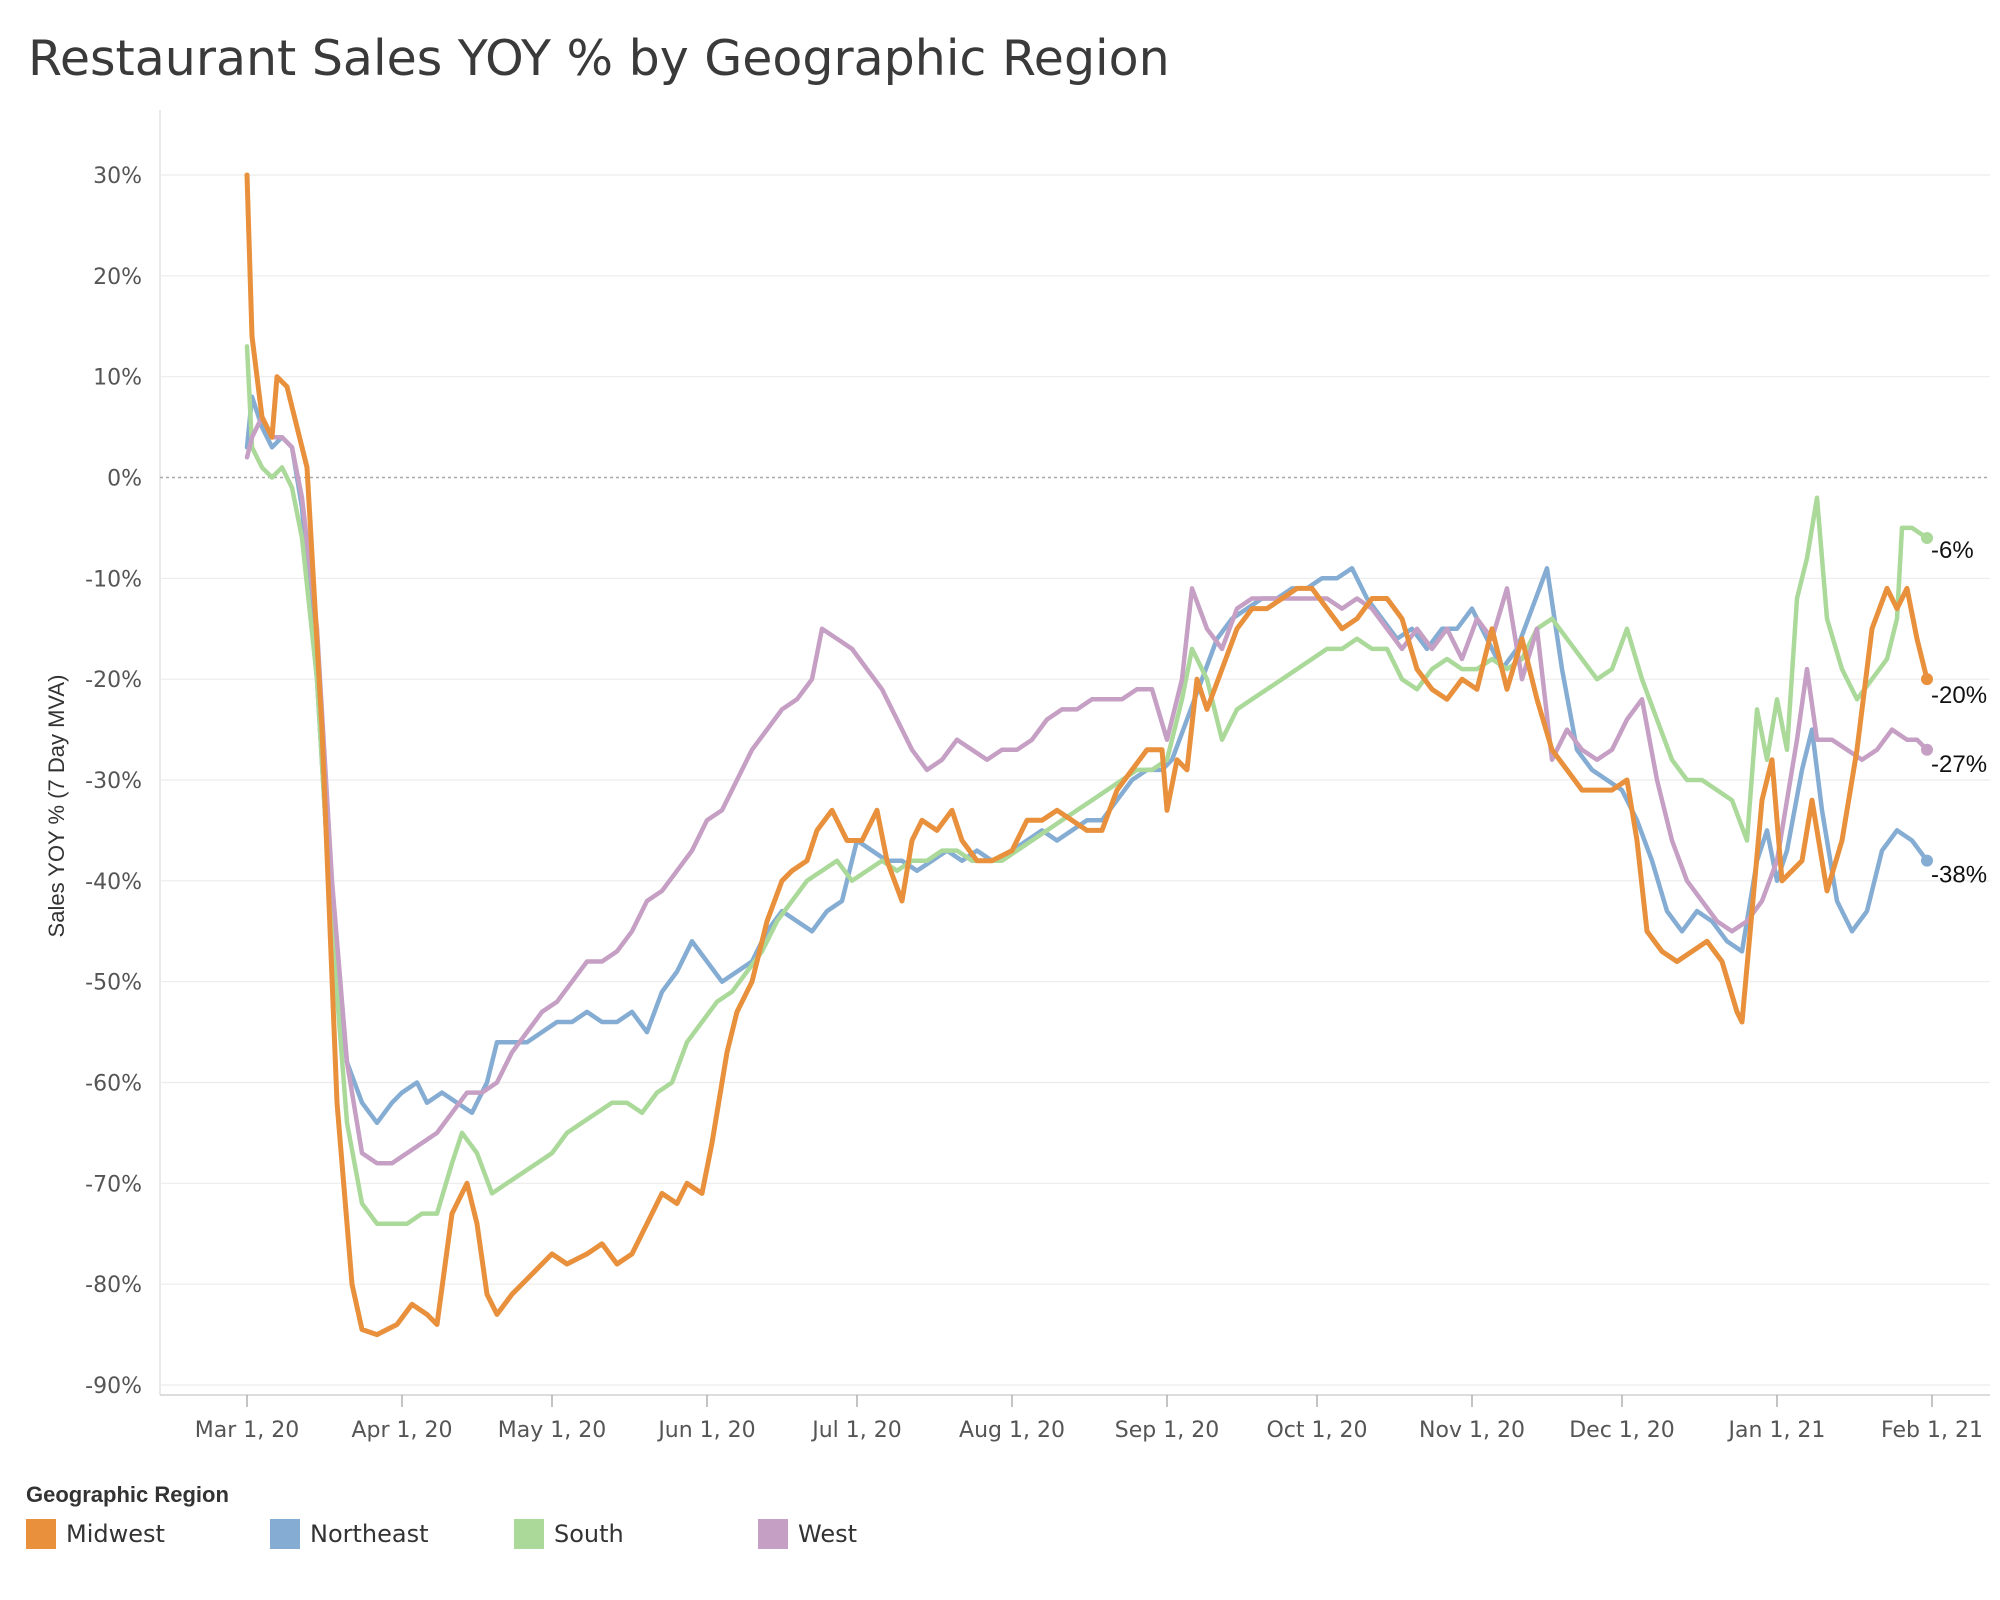 Image resolution: width=2000 pixels, height=1600 pixels. What do you see at coordinates (589, 1534) in the screenshot?
I see `legend-label: South` at bounding box center [589, 1534].